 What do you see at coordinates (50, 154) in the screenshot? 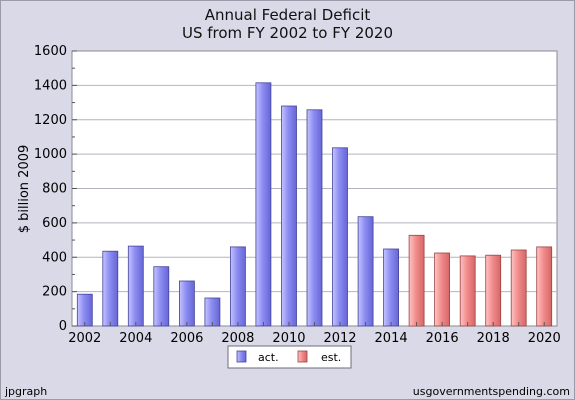
I see `y-tick-label: 1000` at bounding box center [50, 154].